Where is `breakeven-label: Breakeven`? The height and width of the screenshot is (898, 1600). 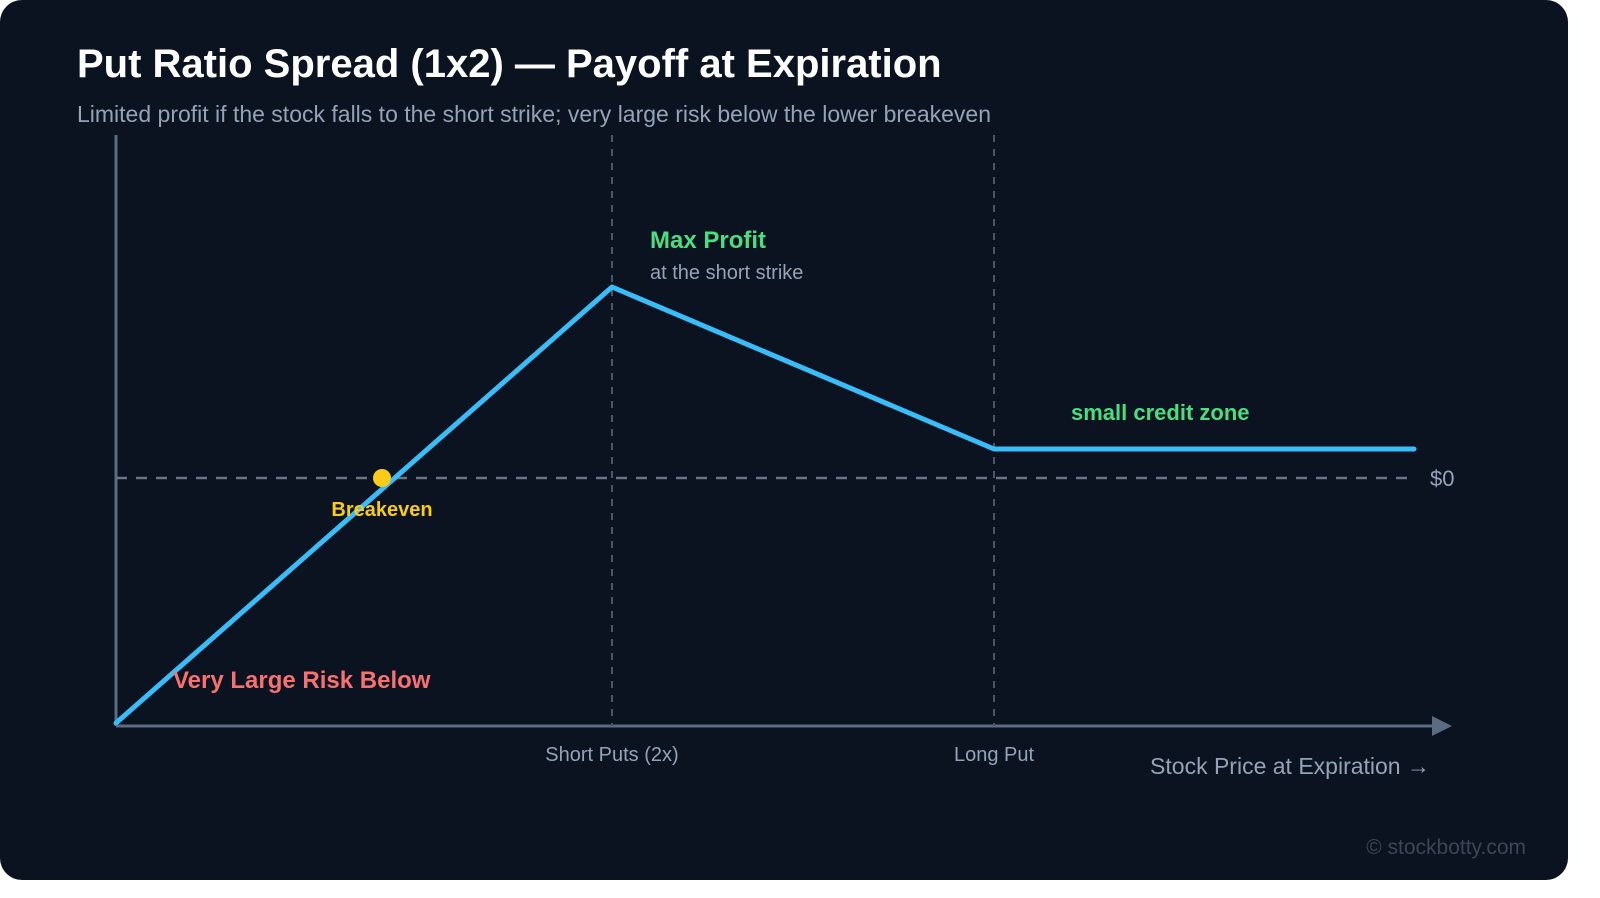 breakeven-label: Breakeven is located at coordinates (381, 510).